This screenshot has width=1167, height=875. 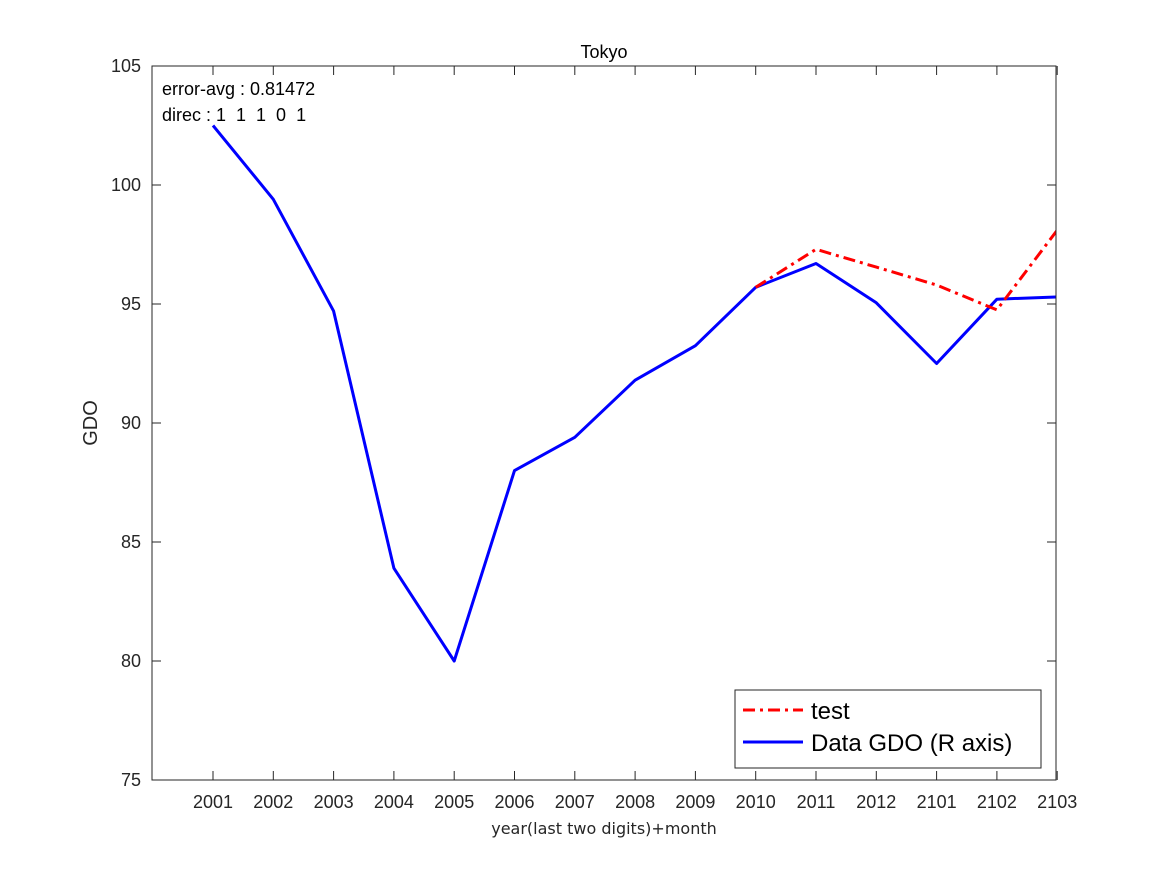 I want to click on x-tick-label: 2009, so click(x=695, y=802).